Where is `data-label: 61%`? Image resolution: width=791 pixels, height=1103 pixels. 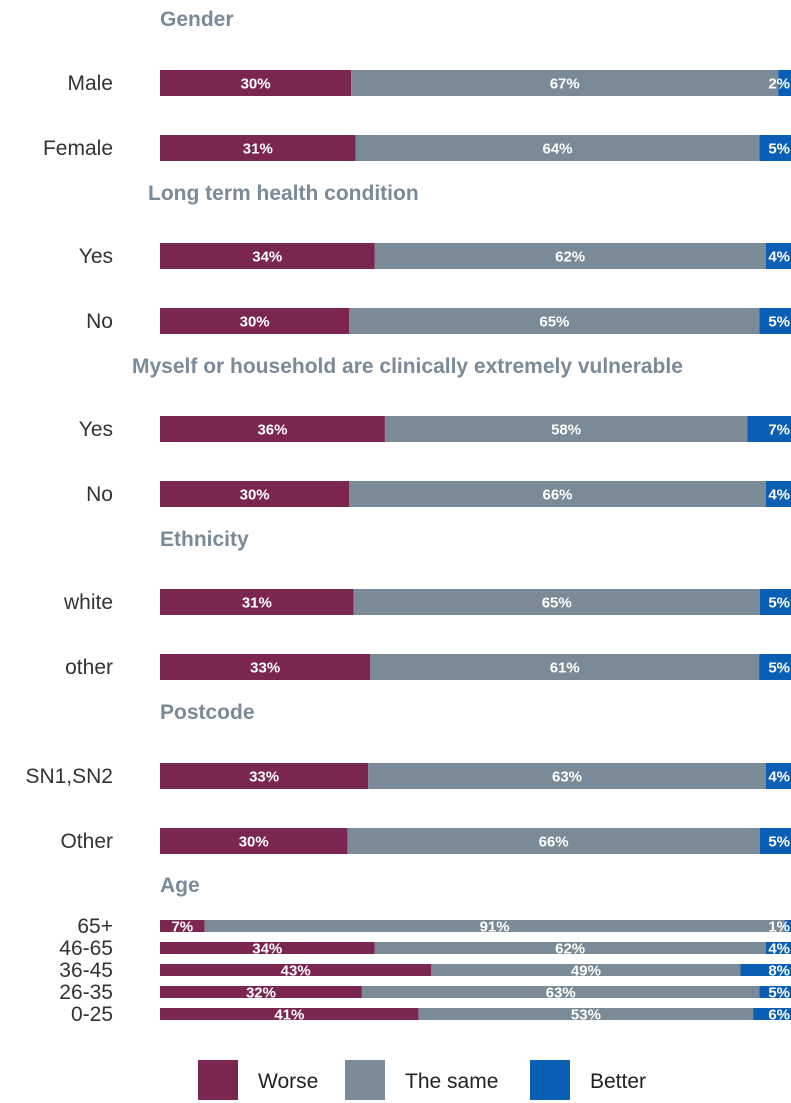 data-label: 61% is located at coordinates (565, 667).